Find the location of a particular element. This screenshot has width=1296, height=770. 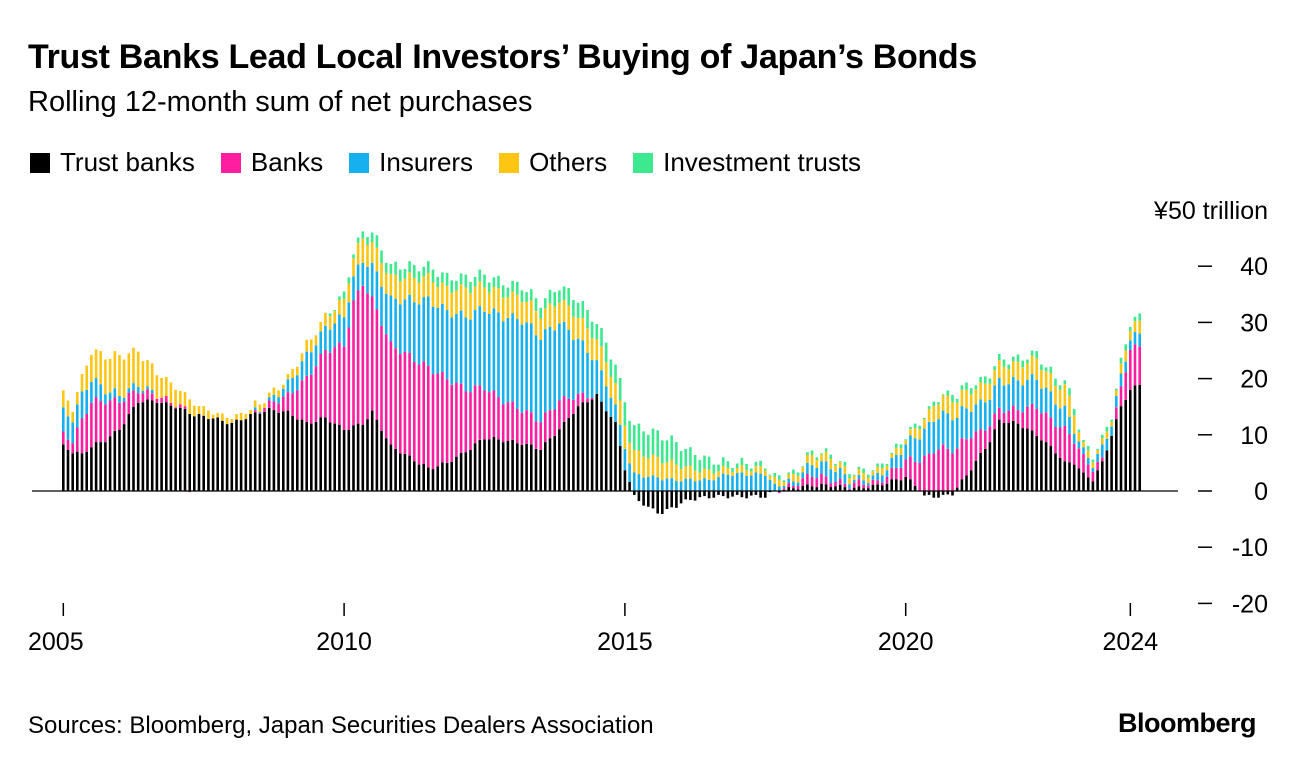

x-tick-label: 2010 is located at coordinates (344, 642).